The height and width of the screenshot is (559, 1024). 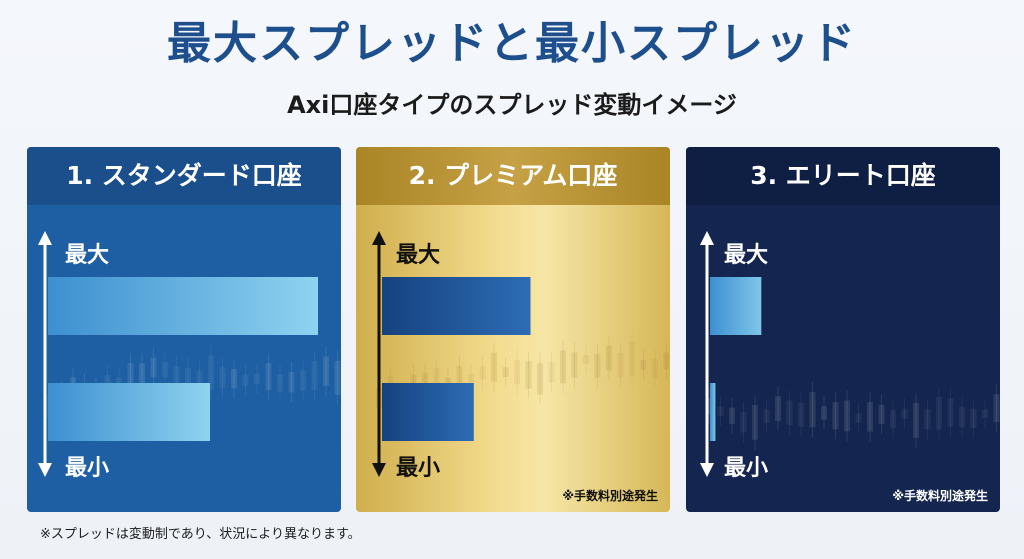 I want to click on panel-standard-title: 1. スタンダード口座, so click(x=184, y=176).